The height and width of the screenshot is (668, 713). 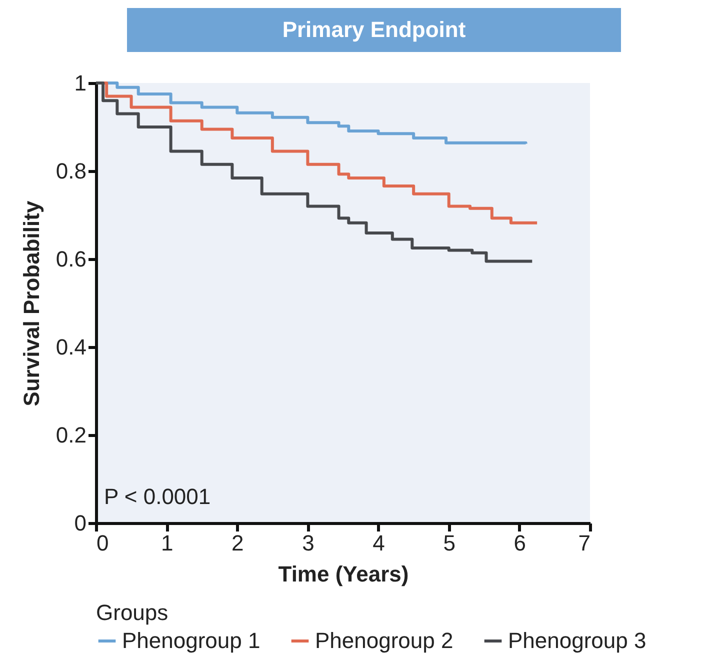 What do you see at coordinates (157, 496) in the screenshot?
I see `annotation: P < 0.0001` at bounding box center [157, 496].